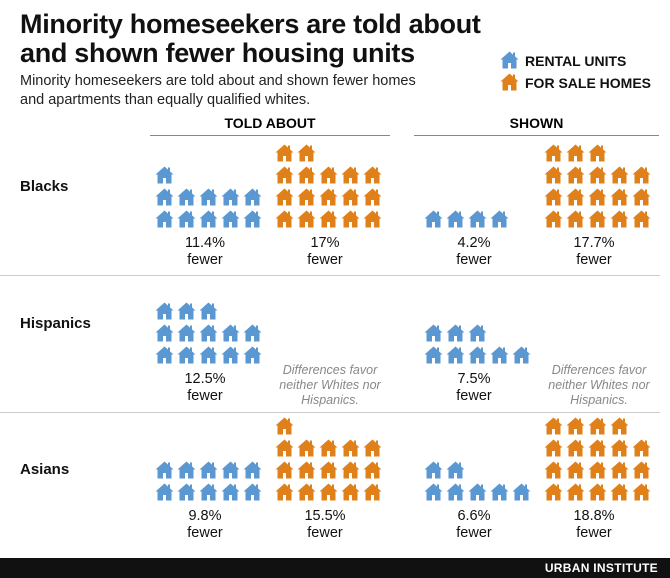 This screenshot has width=670, height=578. Describe the element at coordinates (474, 379) in the screenshot. I see `percent: 7.5%` at that location.